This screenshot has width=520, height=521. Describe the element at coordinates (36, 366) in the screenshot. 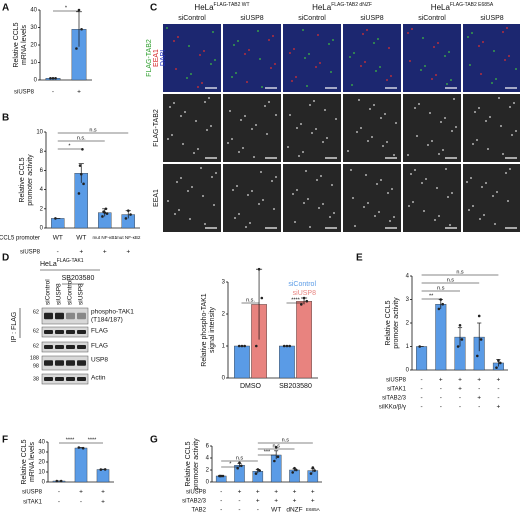

I see `mw-marker: 98` at that location.